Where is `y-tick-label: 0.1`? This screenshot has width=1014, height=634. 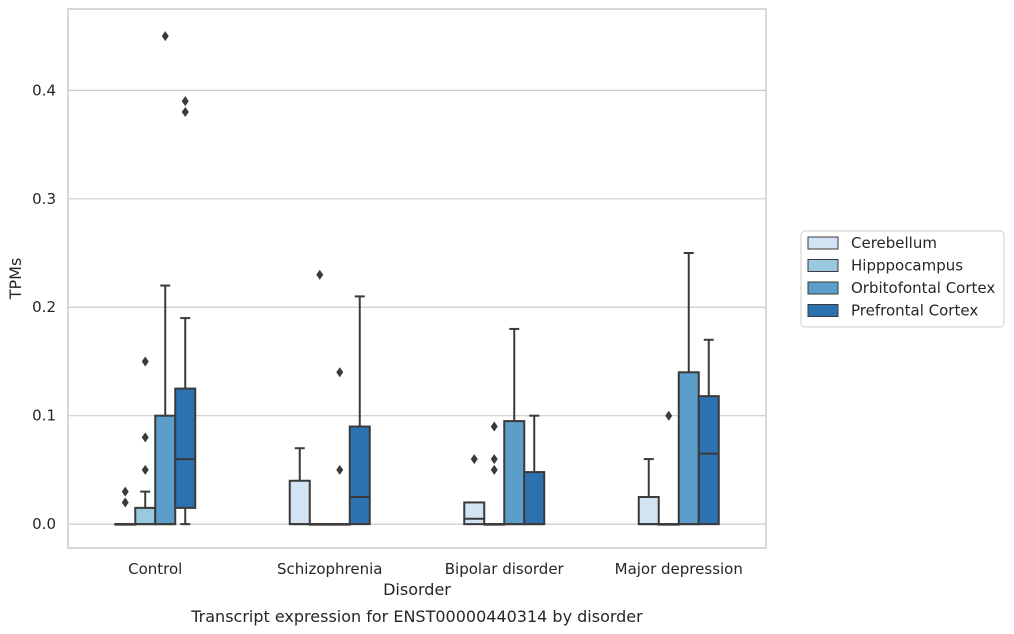 y-tick-label: 0.1 is located at coordinates (44, 416).